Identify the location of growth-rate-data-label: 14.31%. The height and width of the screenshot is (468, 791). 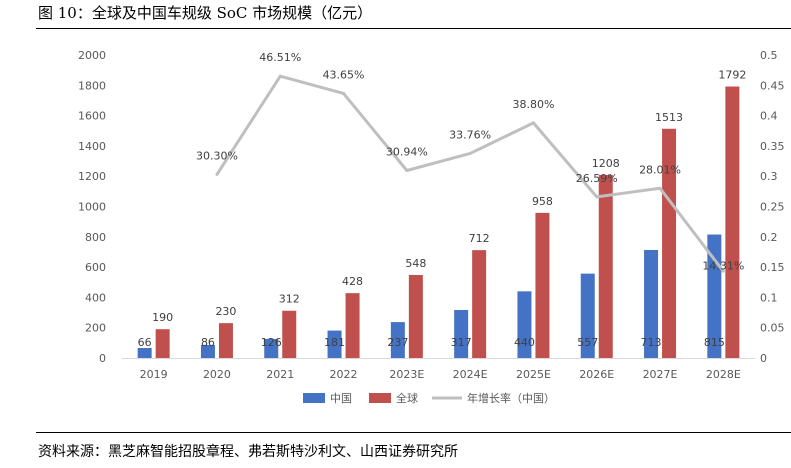
(723, 265).